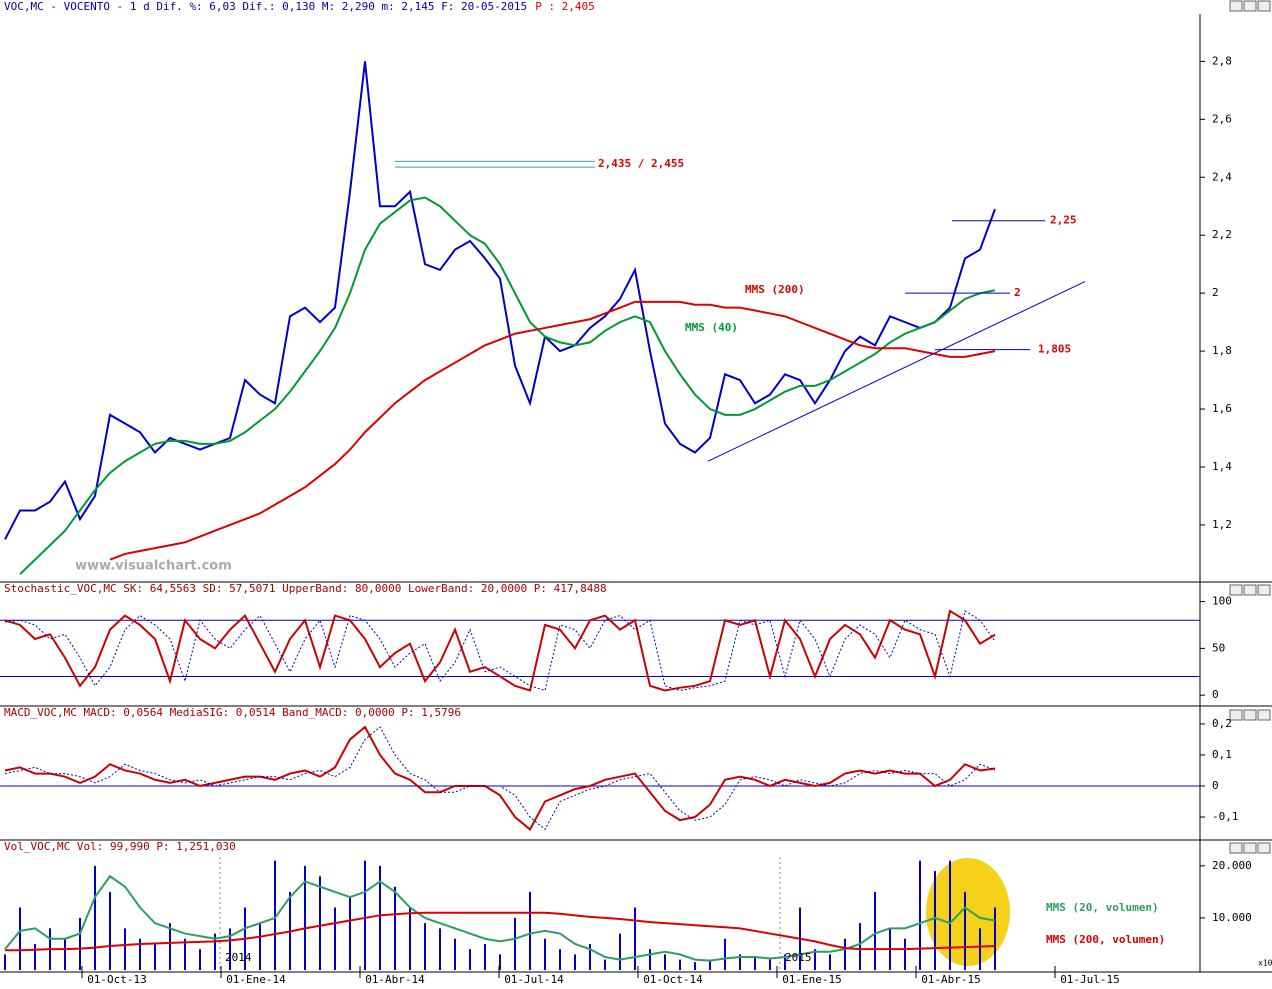  Describe the element at coordinates (1222, 466) in the screenshot. I see `y-tick-label: 1,4` at that location.